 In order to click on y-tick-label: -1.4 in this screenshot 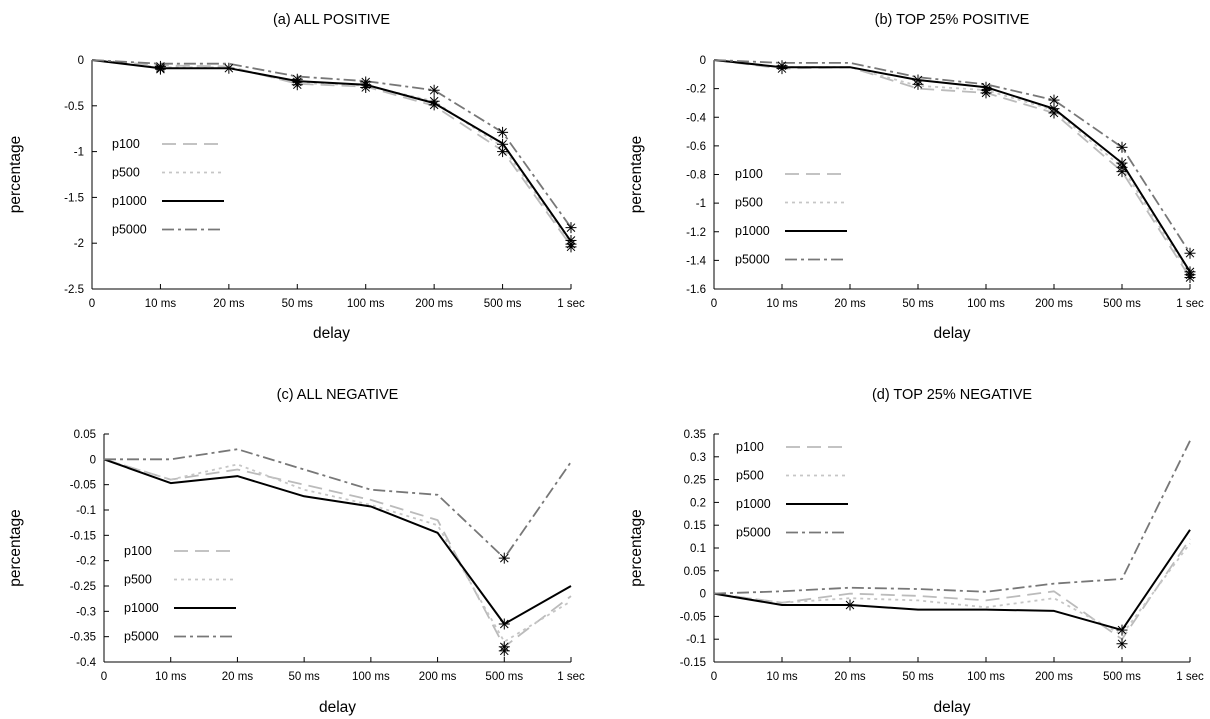, I will do `click(696, 261)`.